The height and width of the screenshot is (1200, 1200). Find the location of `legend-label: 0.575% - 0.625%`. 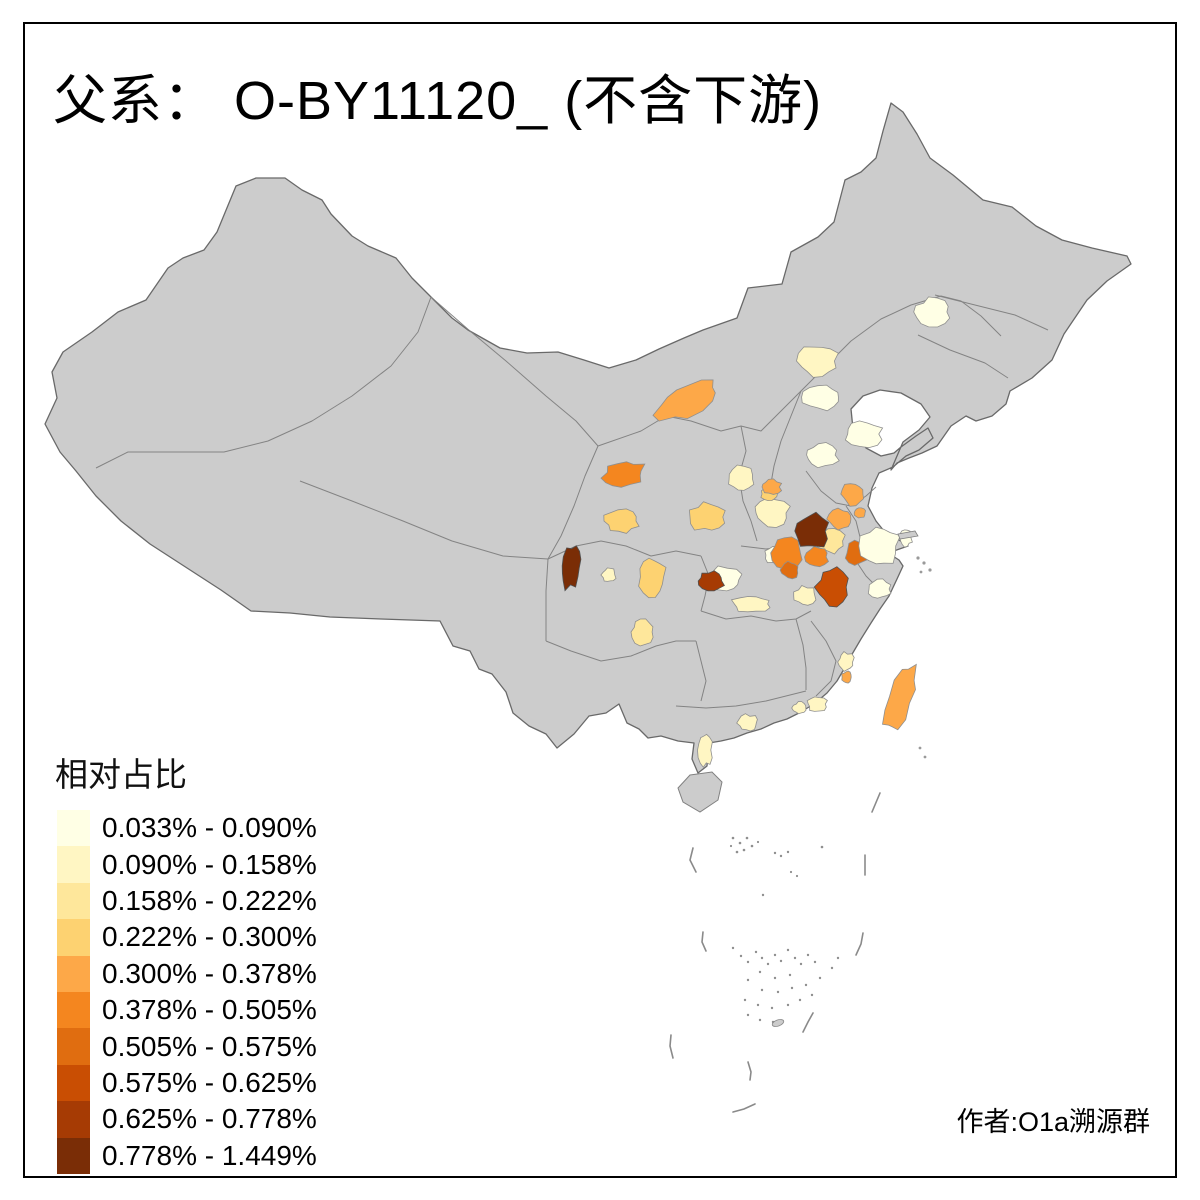

legend-label: 0.575% - 0.625% is located at coordinates (209, 1082).